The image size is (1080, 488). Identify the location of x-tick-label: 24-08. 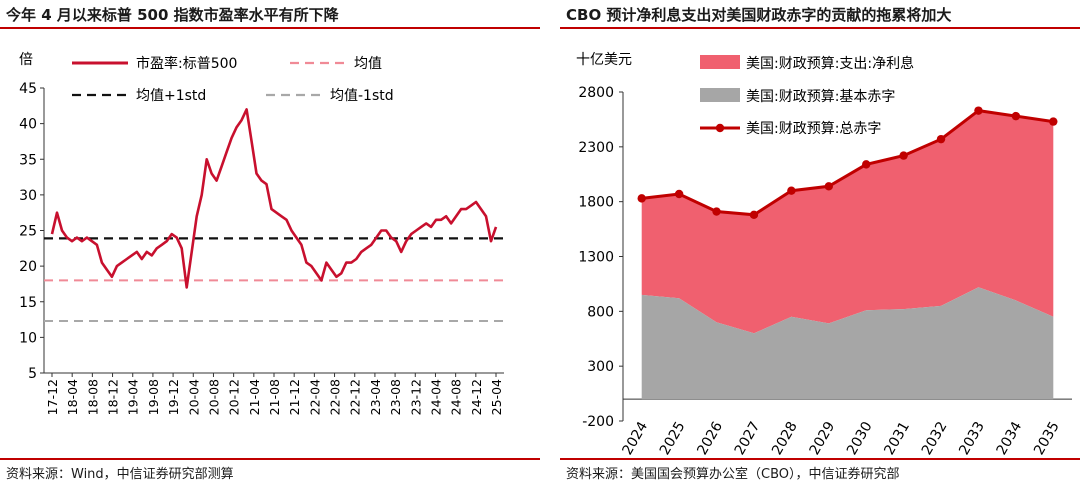
(456, 397).